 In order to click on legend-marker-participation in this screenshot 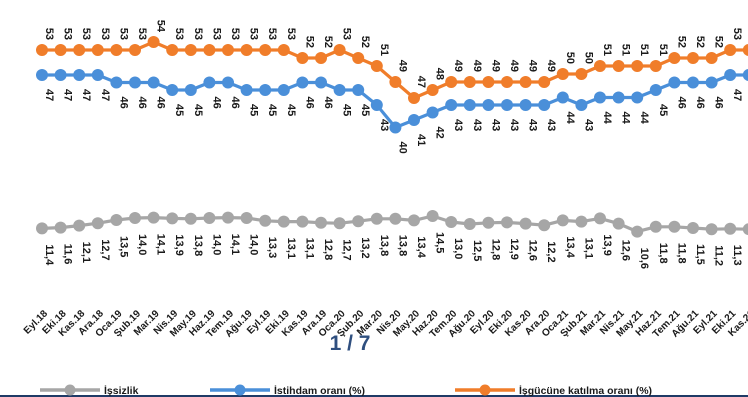, I will do `click(485, 390)`.